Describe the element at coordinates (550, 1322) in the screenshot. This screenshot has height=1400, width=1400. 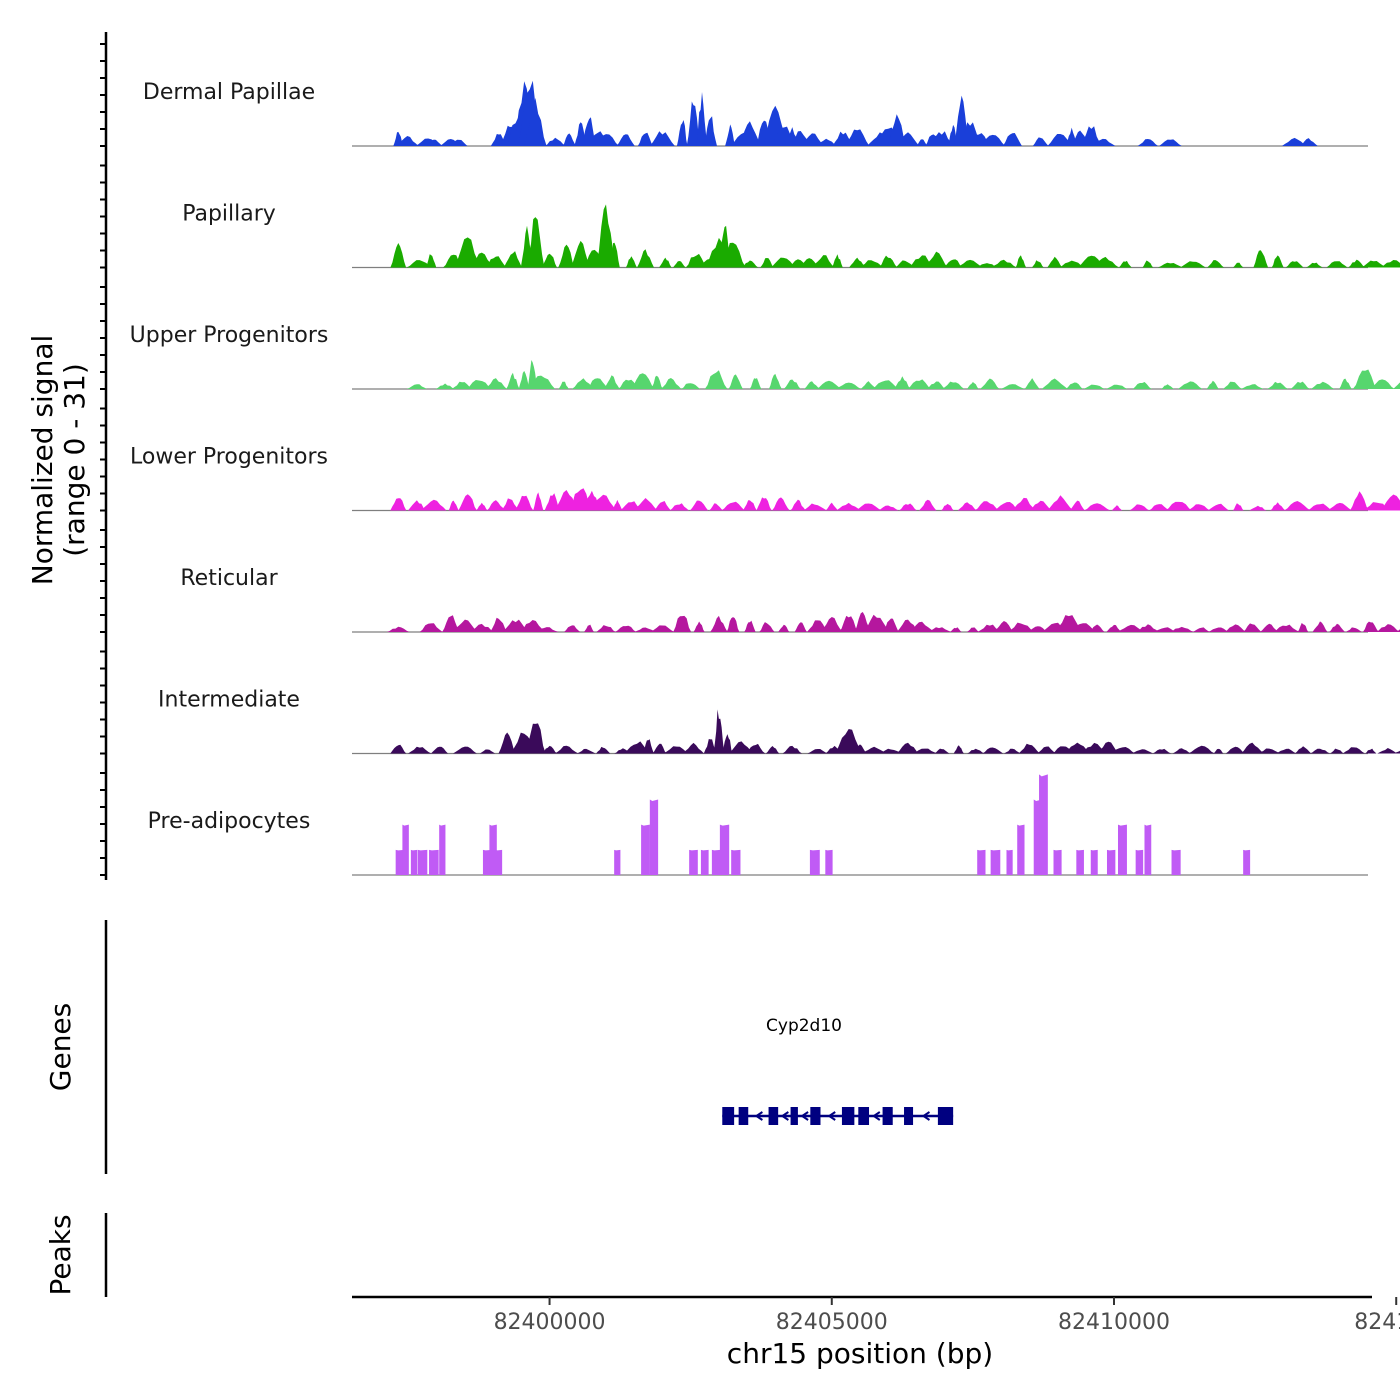
I see `x-tick-label: 82400000` at that location.